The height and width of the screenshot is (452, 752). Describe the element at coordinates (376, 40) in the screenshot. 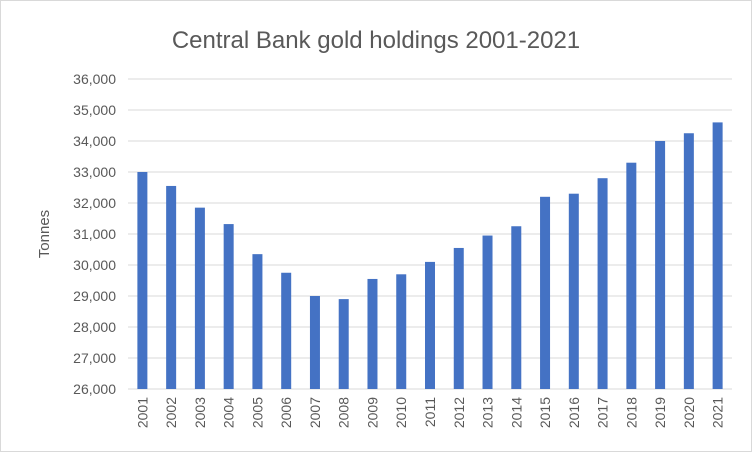

I see `chart-title: Central Bank gold holdings 2001-2021` at that location.